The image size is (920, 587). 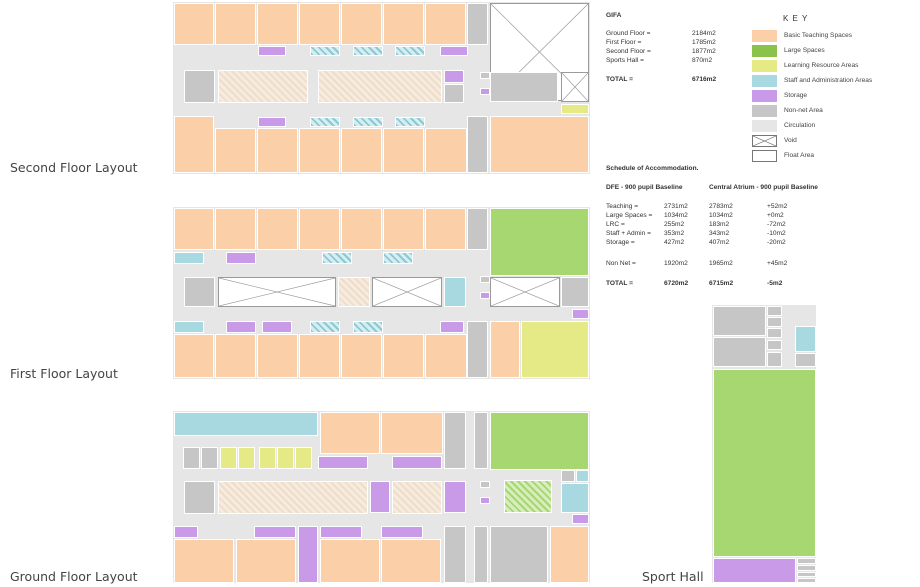 What do you see at coordinates (719, 224) in the screenshot?
I see `schedule-row-atrium: 183m2` at bounding box center [719, 224].